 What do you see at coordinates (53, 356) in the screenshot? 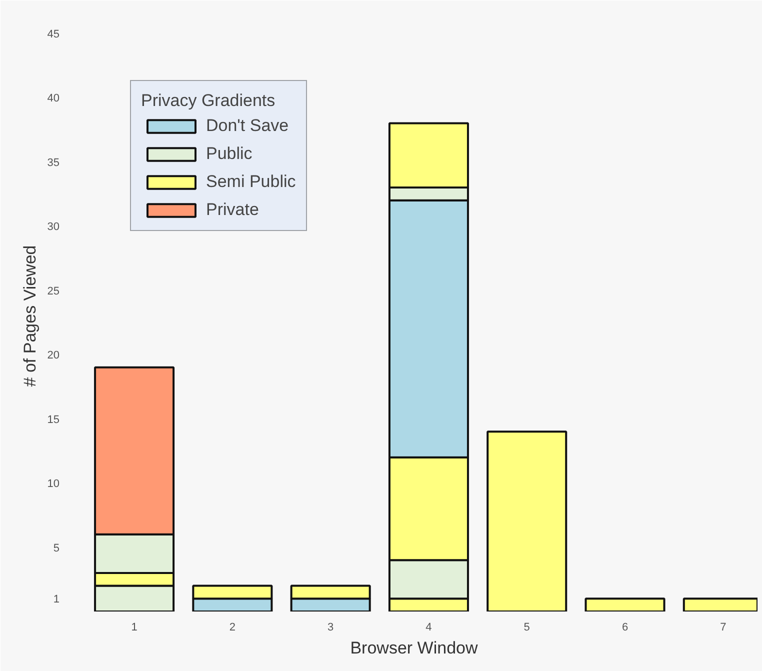
I see `y-tick-label: 20` at bounding box center [53, 356].